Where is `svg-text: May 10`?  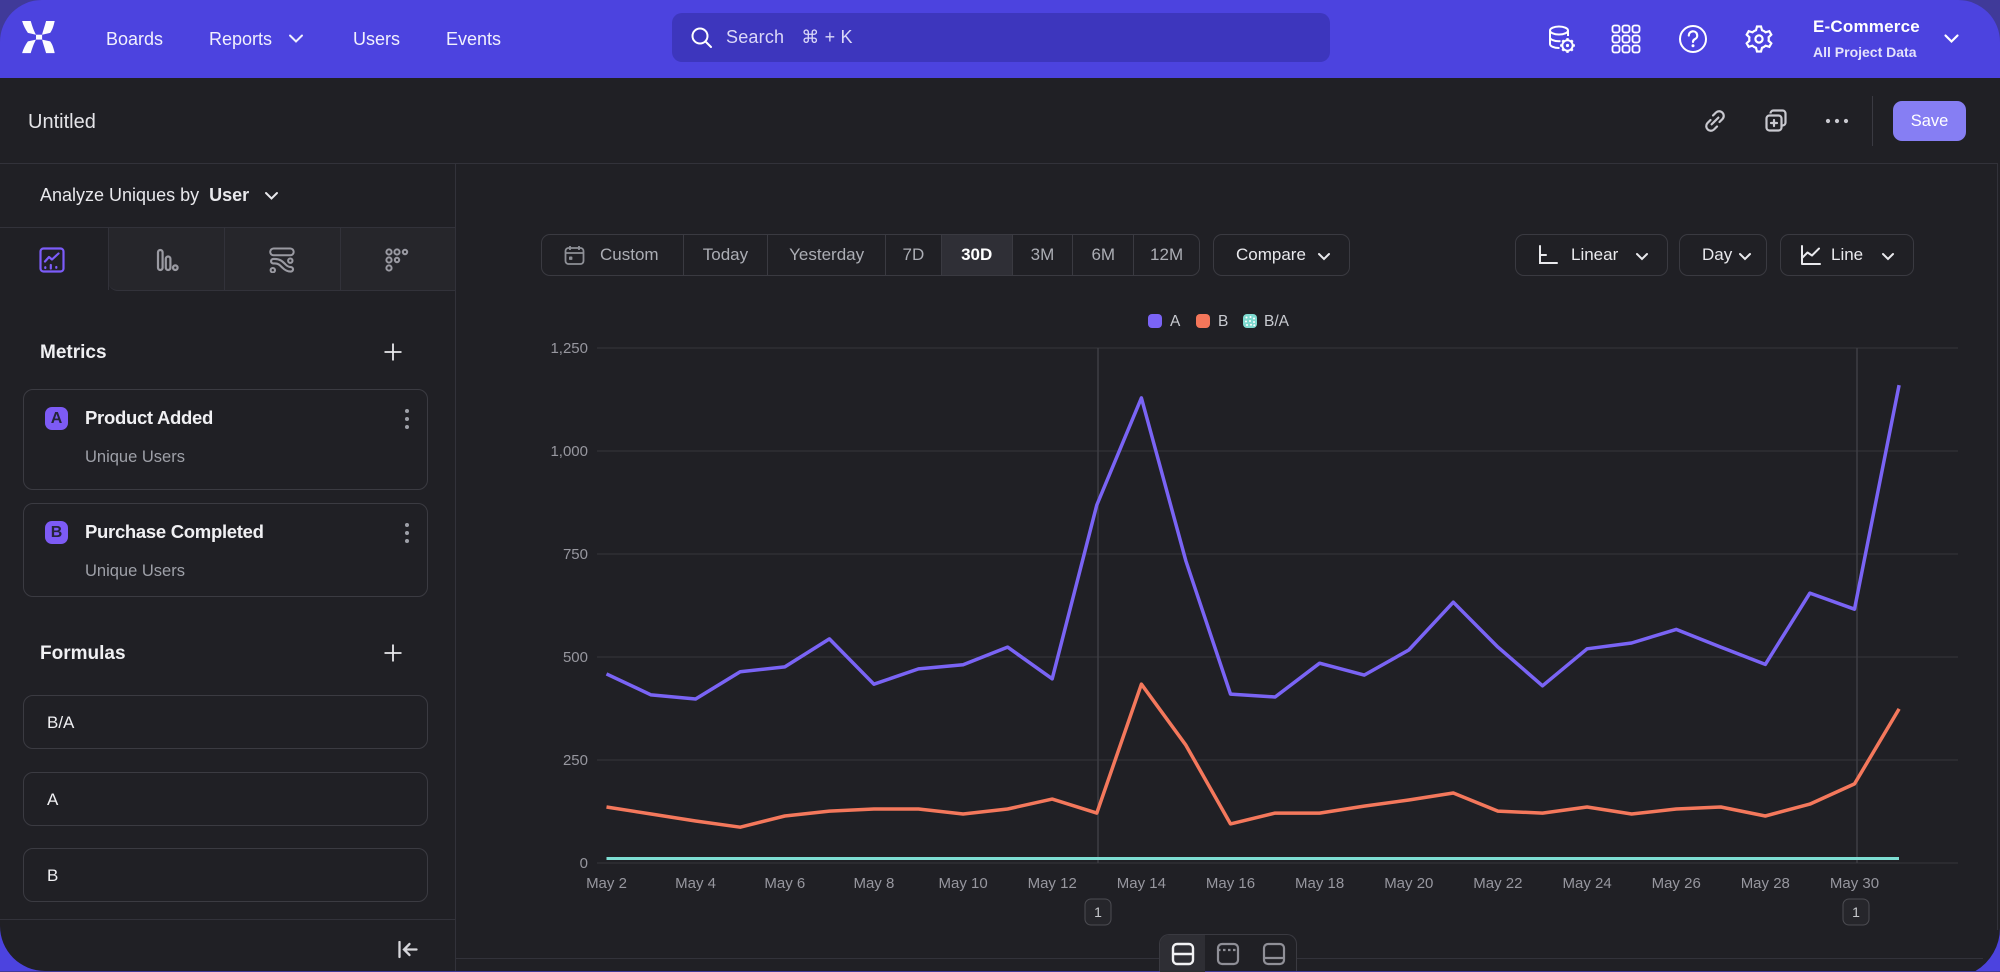
svg-text: May 10 is located at coordinates (962, 883).